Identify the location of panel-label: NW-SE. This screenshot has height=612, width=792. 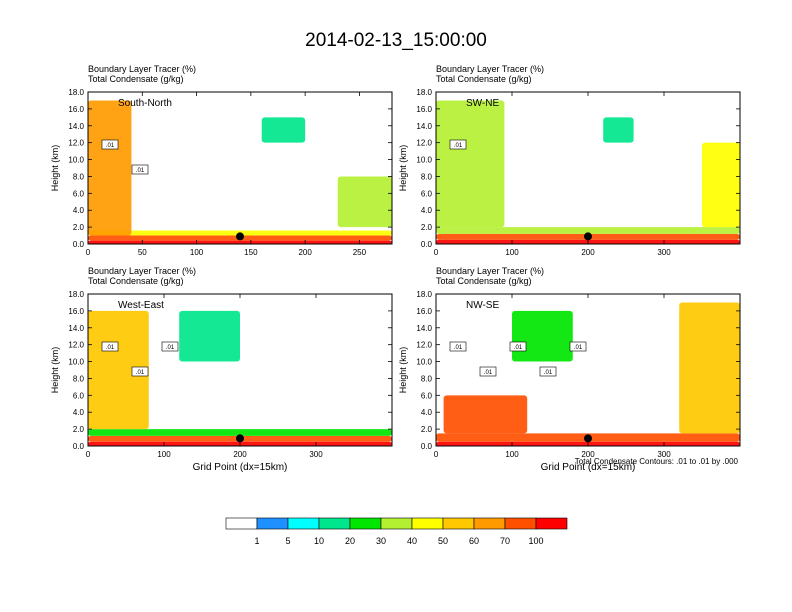
(482, 305).